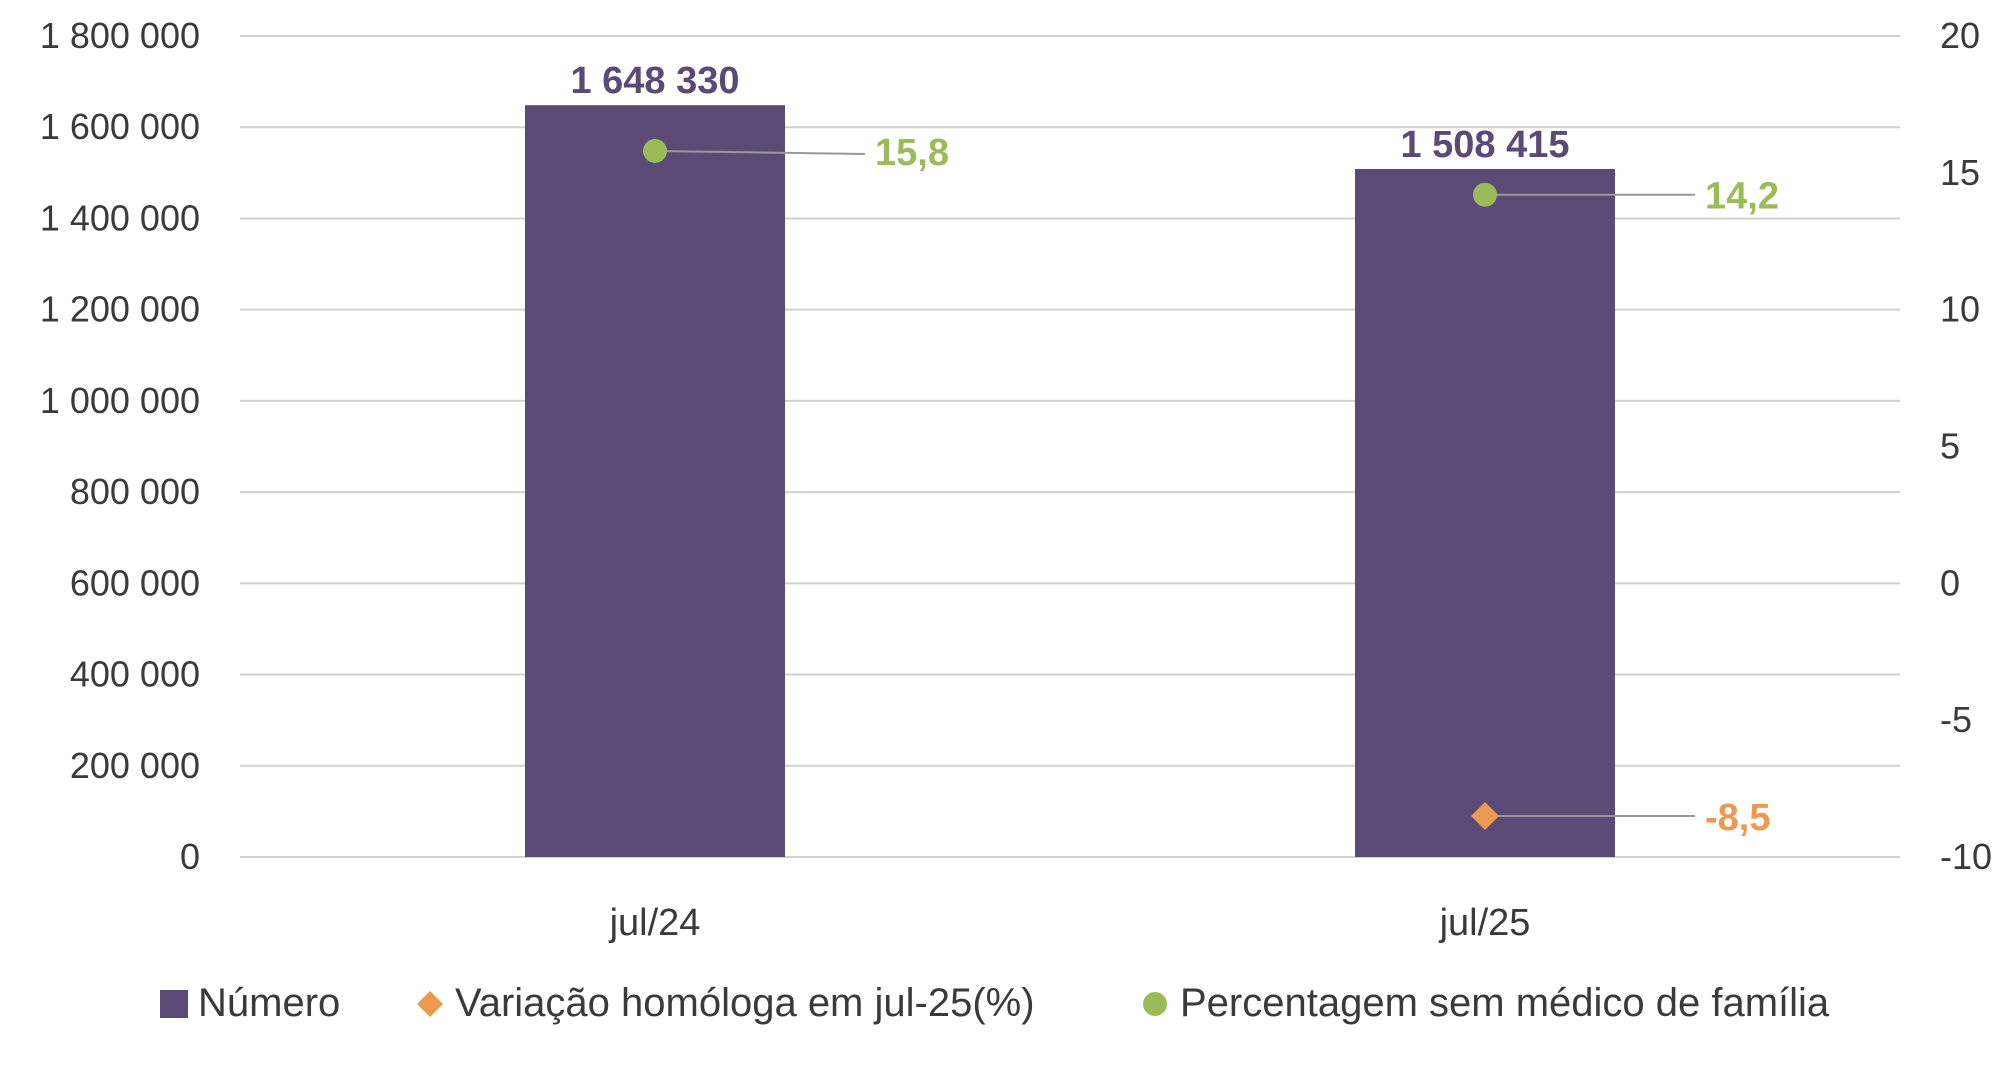 The height and width of the screenshot is (1081, 2007). What do you see at coordinates (655, 923) in the screenshot?
I see `category-label: jul/24` at bounding box center [655, 923].